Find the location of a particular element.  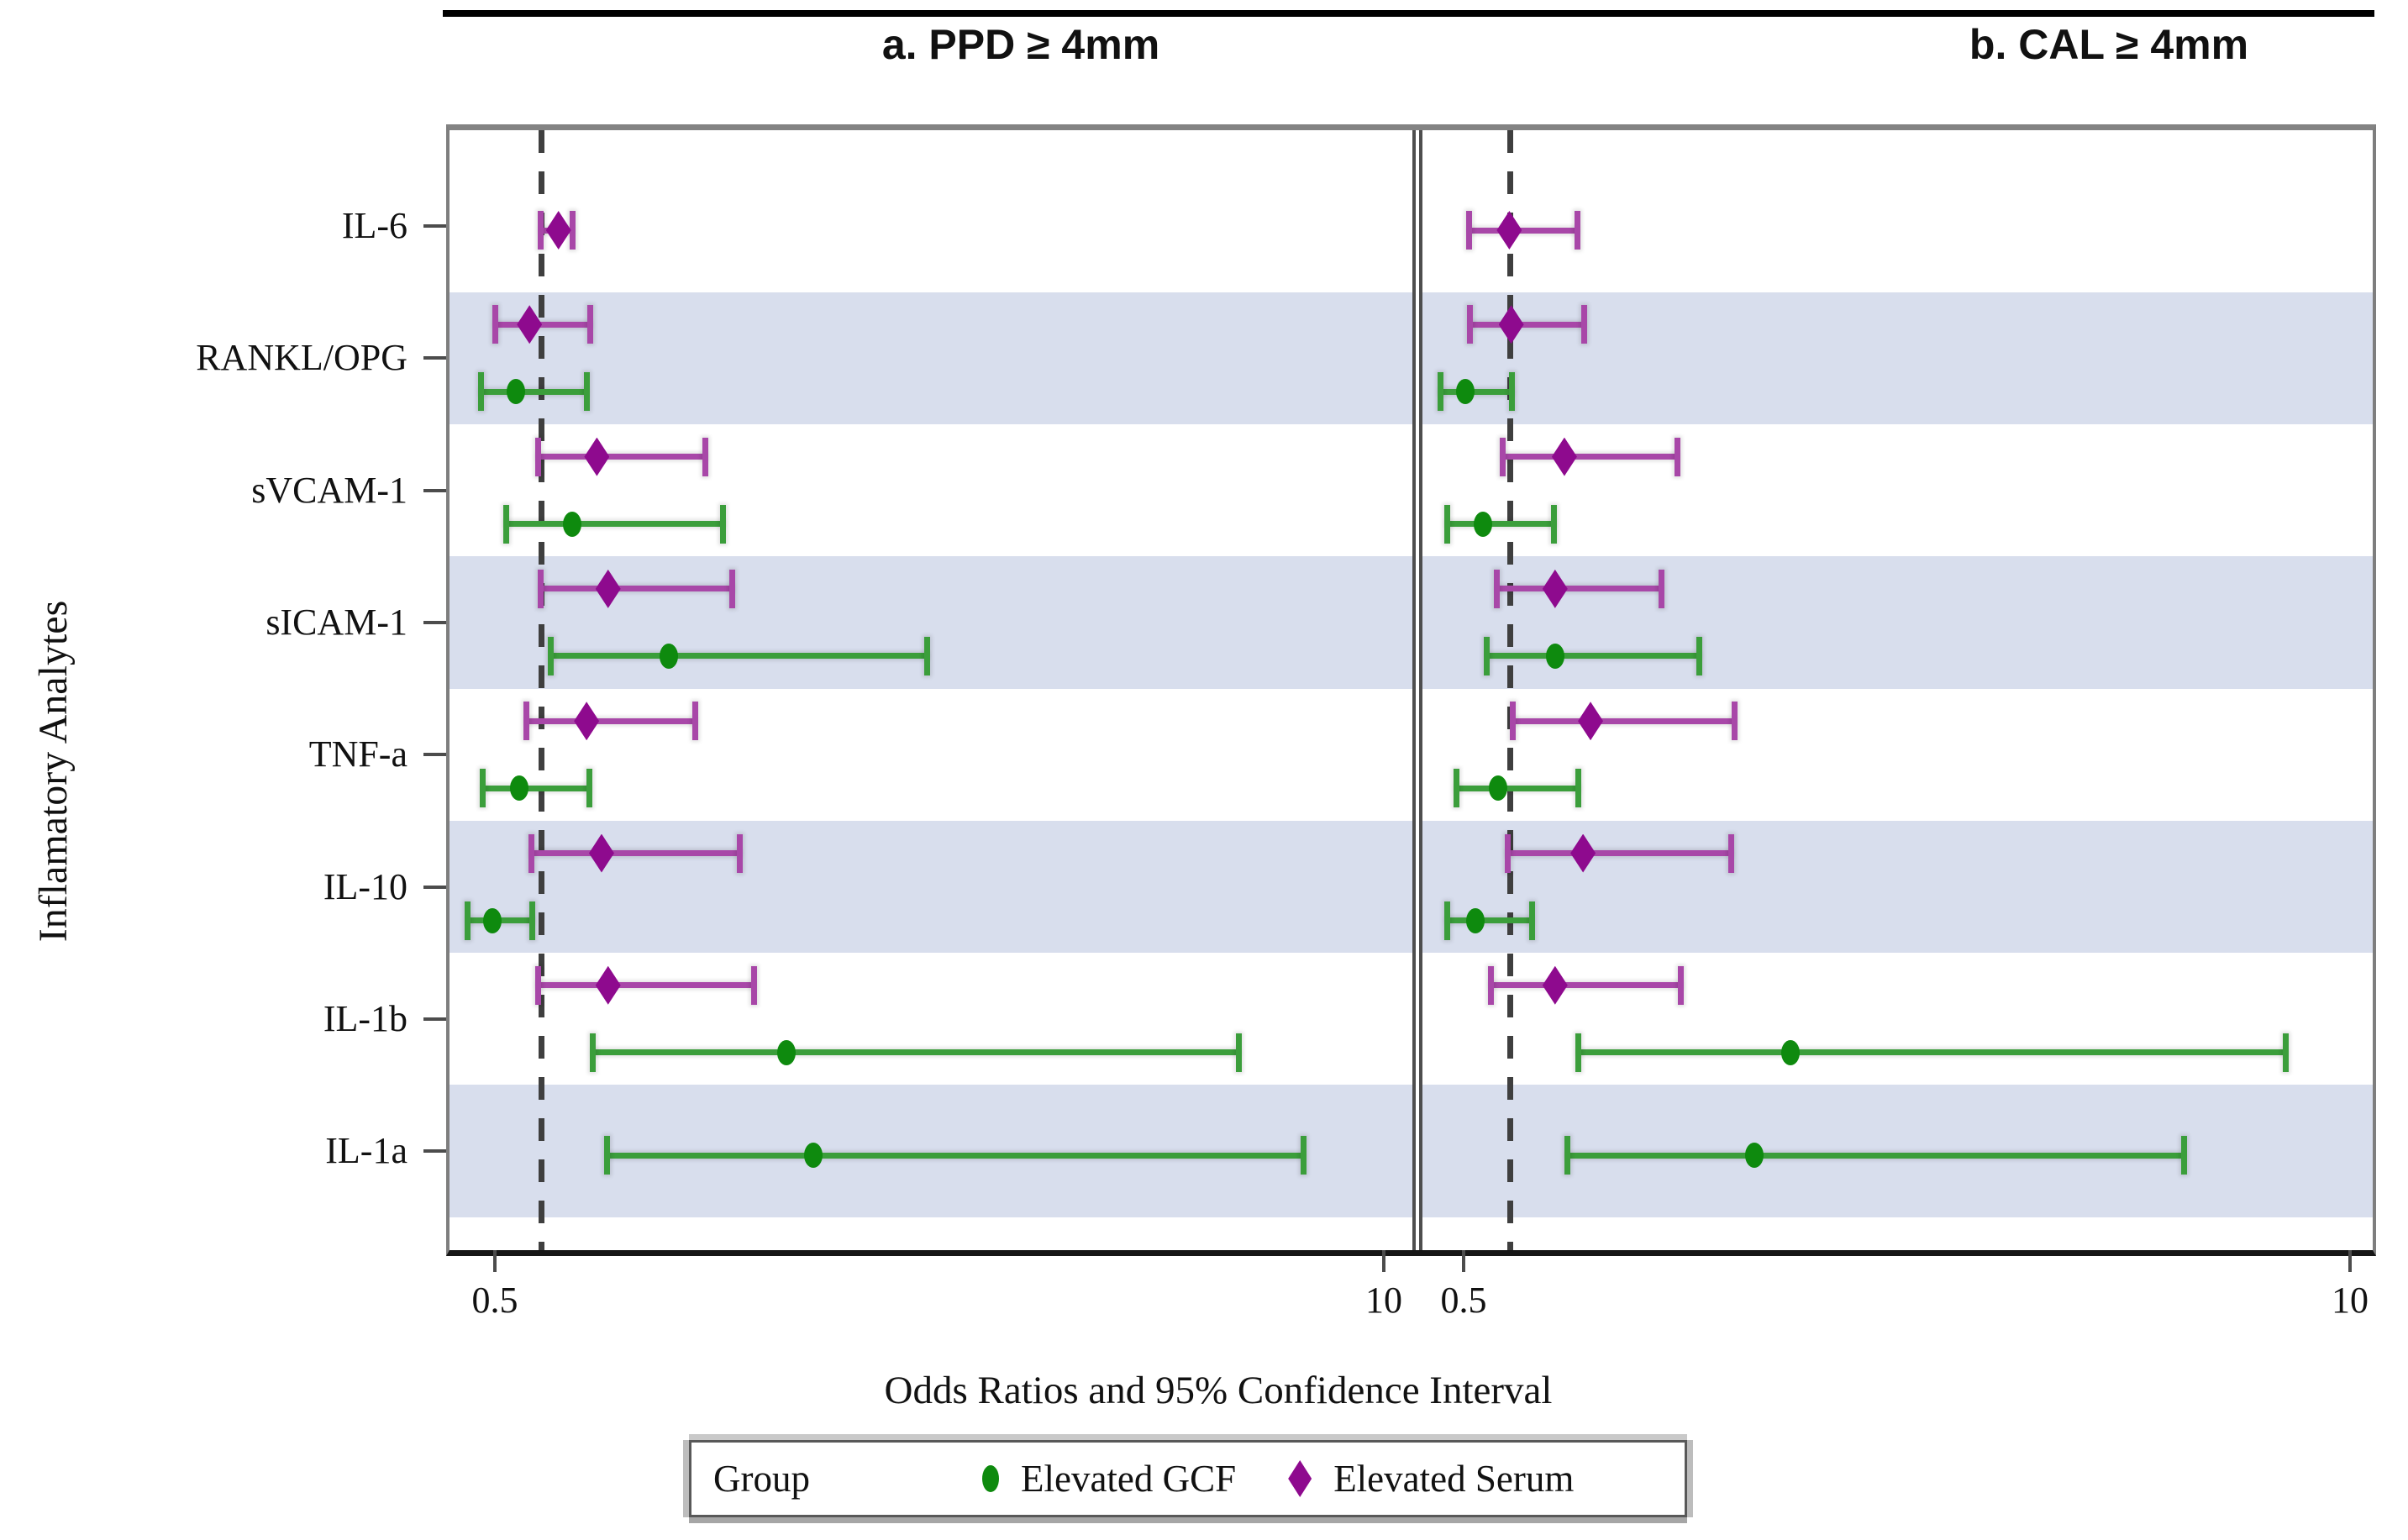

top-rule is located at coordinates (1408, 13).